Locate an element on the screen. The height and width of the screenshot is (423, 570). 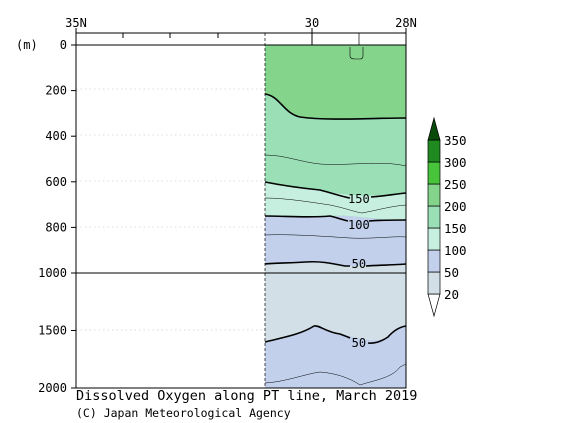
lat-label-mid: 30 is located at coordinates (312, 23).